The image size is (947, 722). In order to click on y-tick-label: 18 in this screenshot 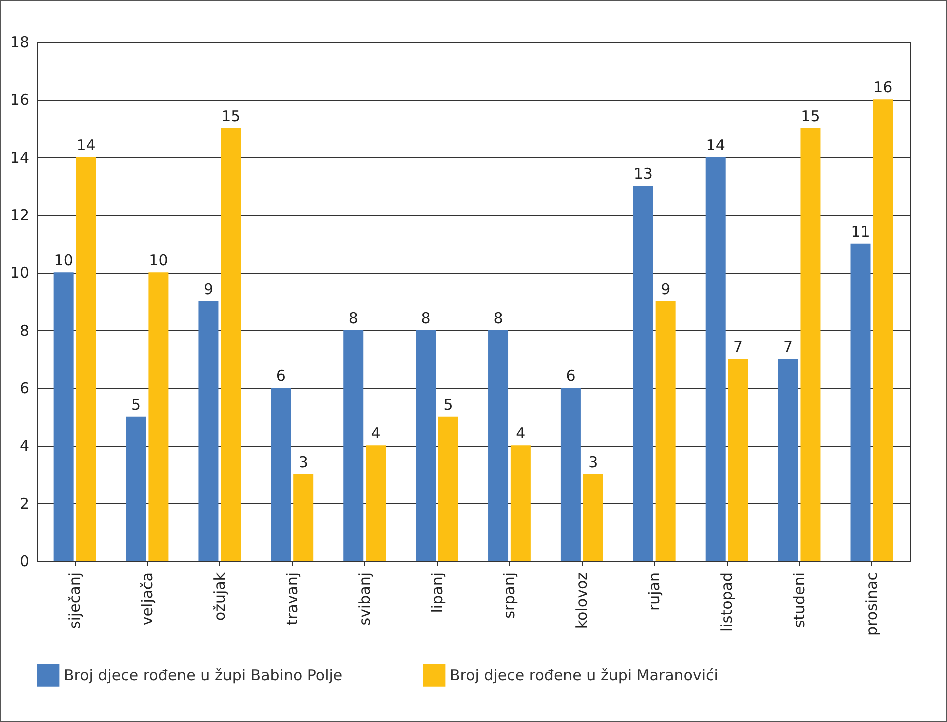, I will do `click(20, 43)`.